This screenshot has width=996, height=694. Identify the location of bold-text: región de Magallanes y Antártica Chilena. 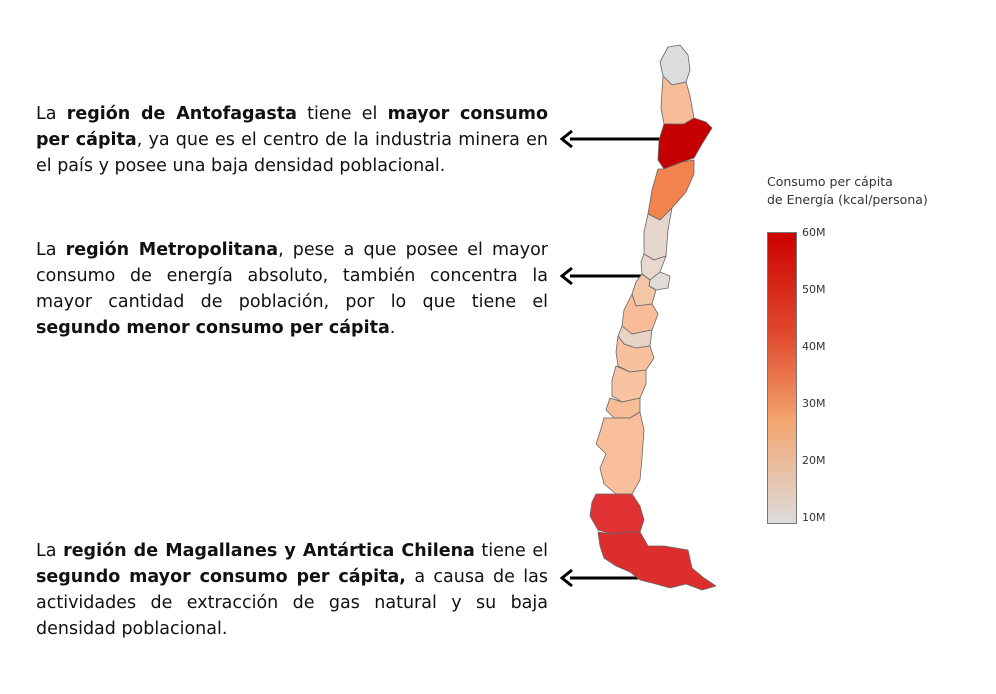
(269, 551).